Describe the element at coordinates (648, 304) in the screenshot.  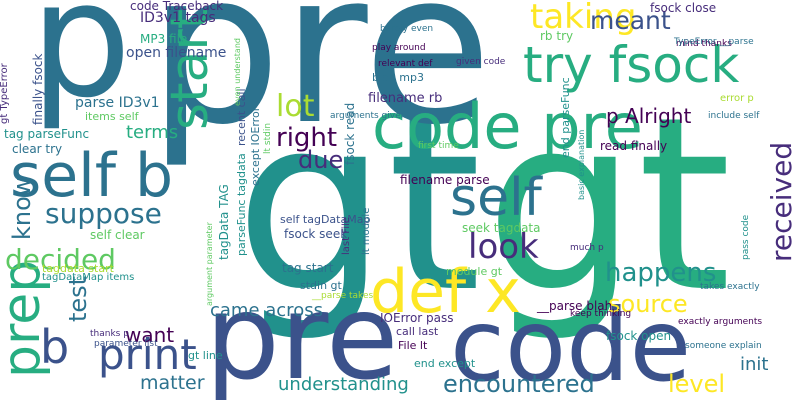
I see `cloud-word: source` at that location.